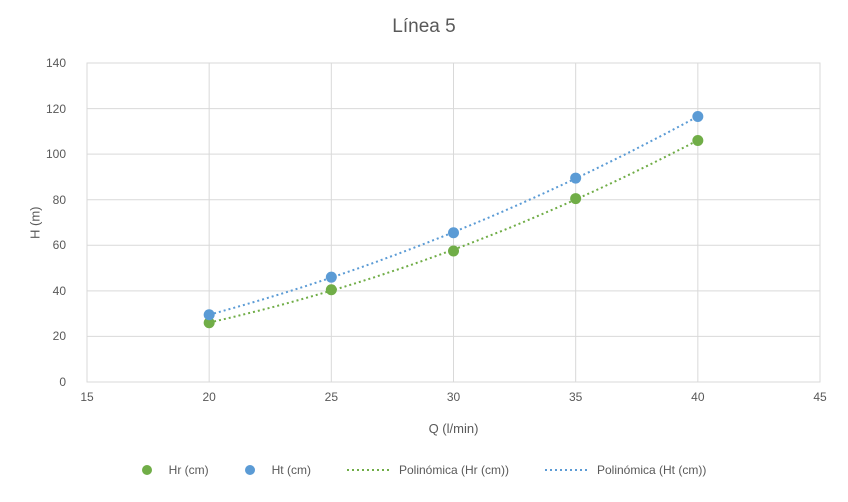  I want to click on ht-trendline-marker-icon, so click(566, 470).